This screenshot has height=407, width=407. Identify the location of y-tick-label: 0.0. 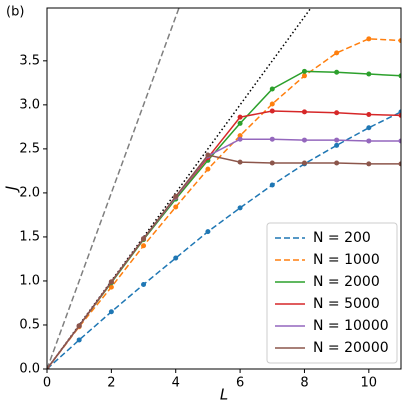
(29, 369).